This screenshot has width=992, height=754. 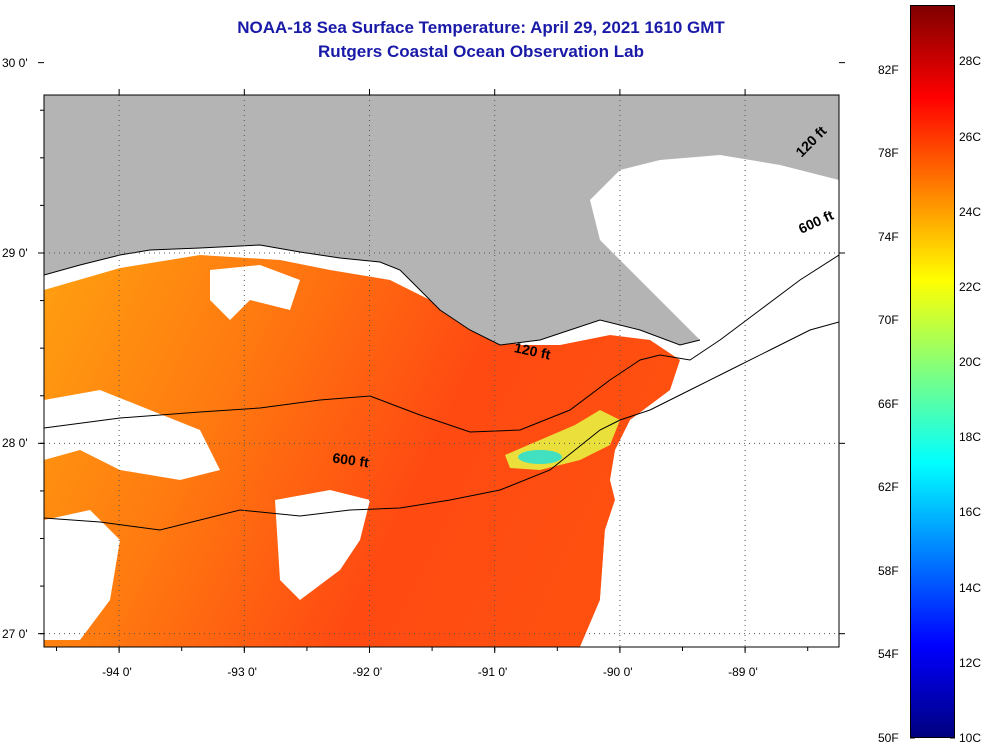 I want to click on colorbar-celsius-label: 12C, so click(x=970, y=662).